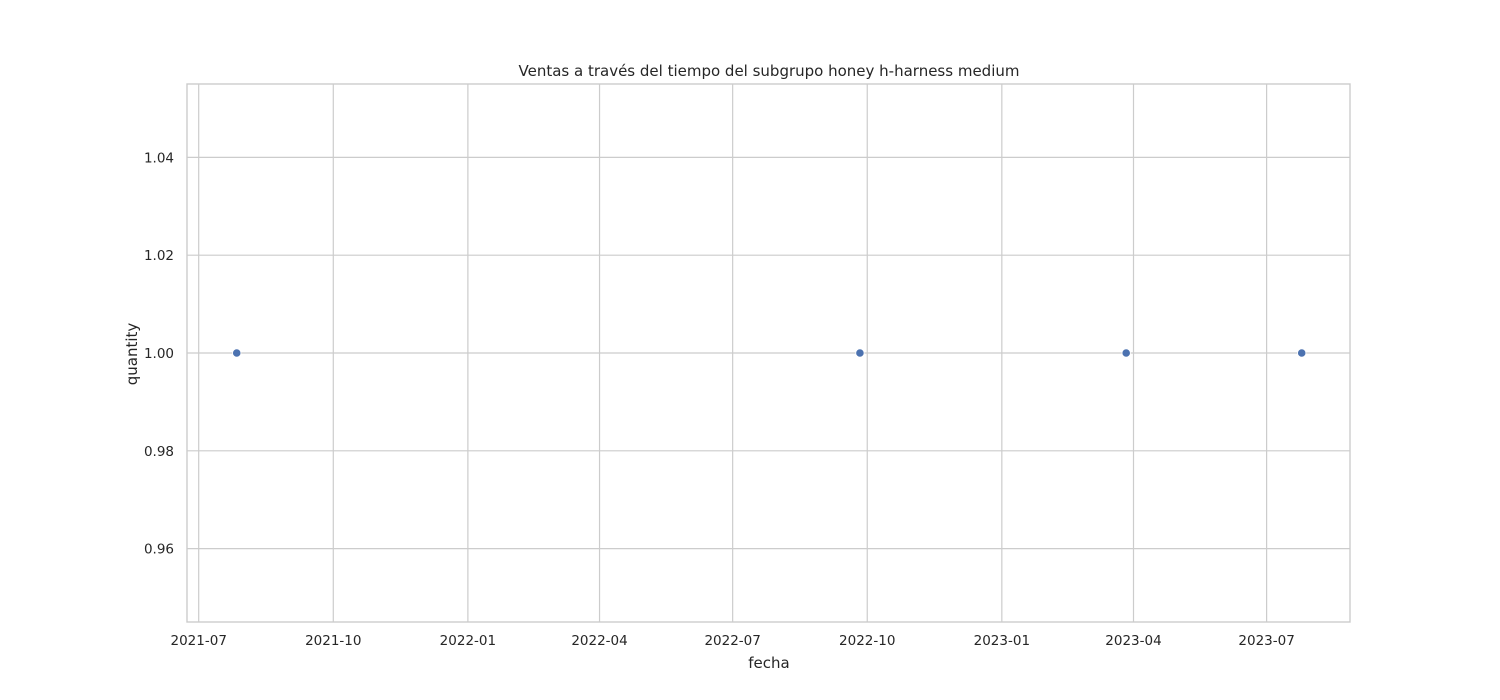  Describe the element at coordinates (159, 452) in the screenshot. I see `y-tick-label: 0.98` at that location.